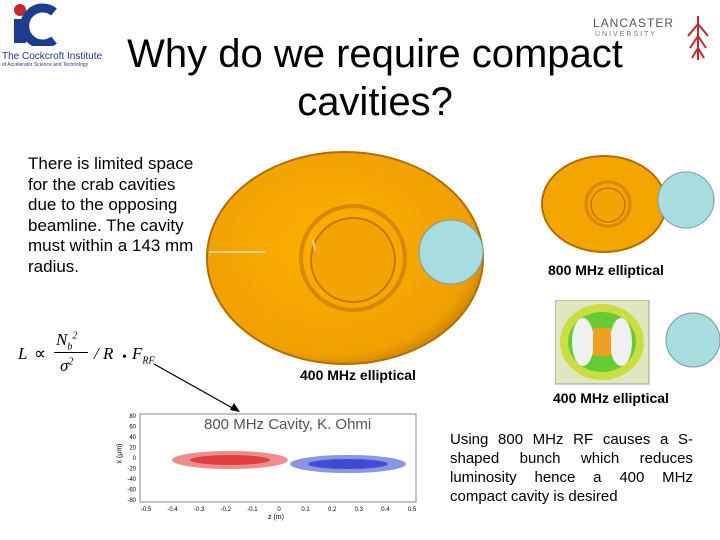 The height and width of the screenshot is (540, 720). Describe the element at coordinates (45, 65) in the screenshot. I see `cockcroft-subtitle: of Accelerator Science and Technology` at that location.